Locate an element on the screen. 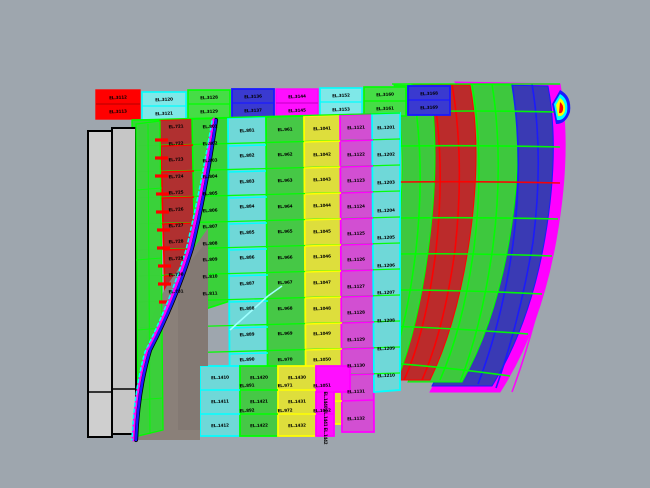  element-id-label: EL.1130 is located at coordinates (355, 365).